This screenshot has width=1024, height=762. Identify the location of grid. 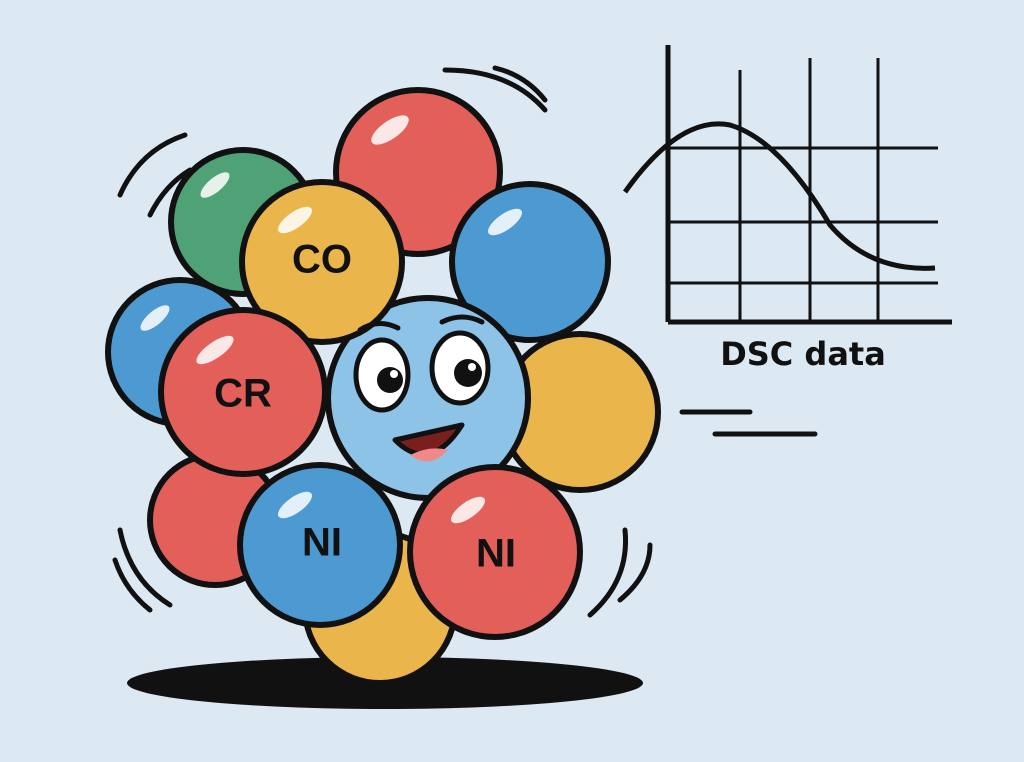
(803, 190).